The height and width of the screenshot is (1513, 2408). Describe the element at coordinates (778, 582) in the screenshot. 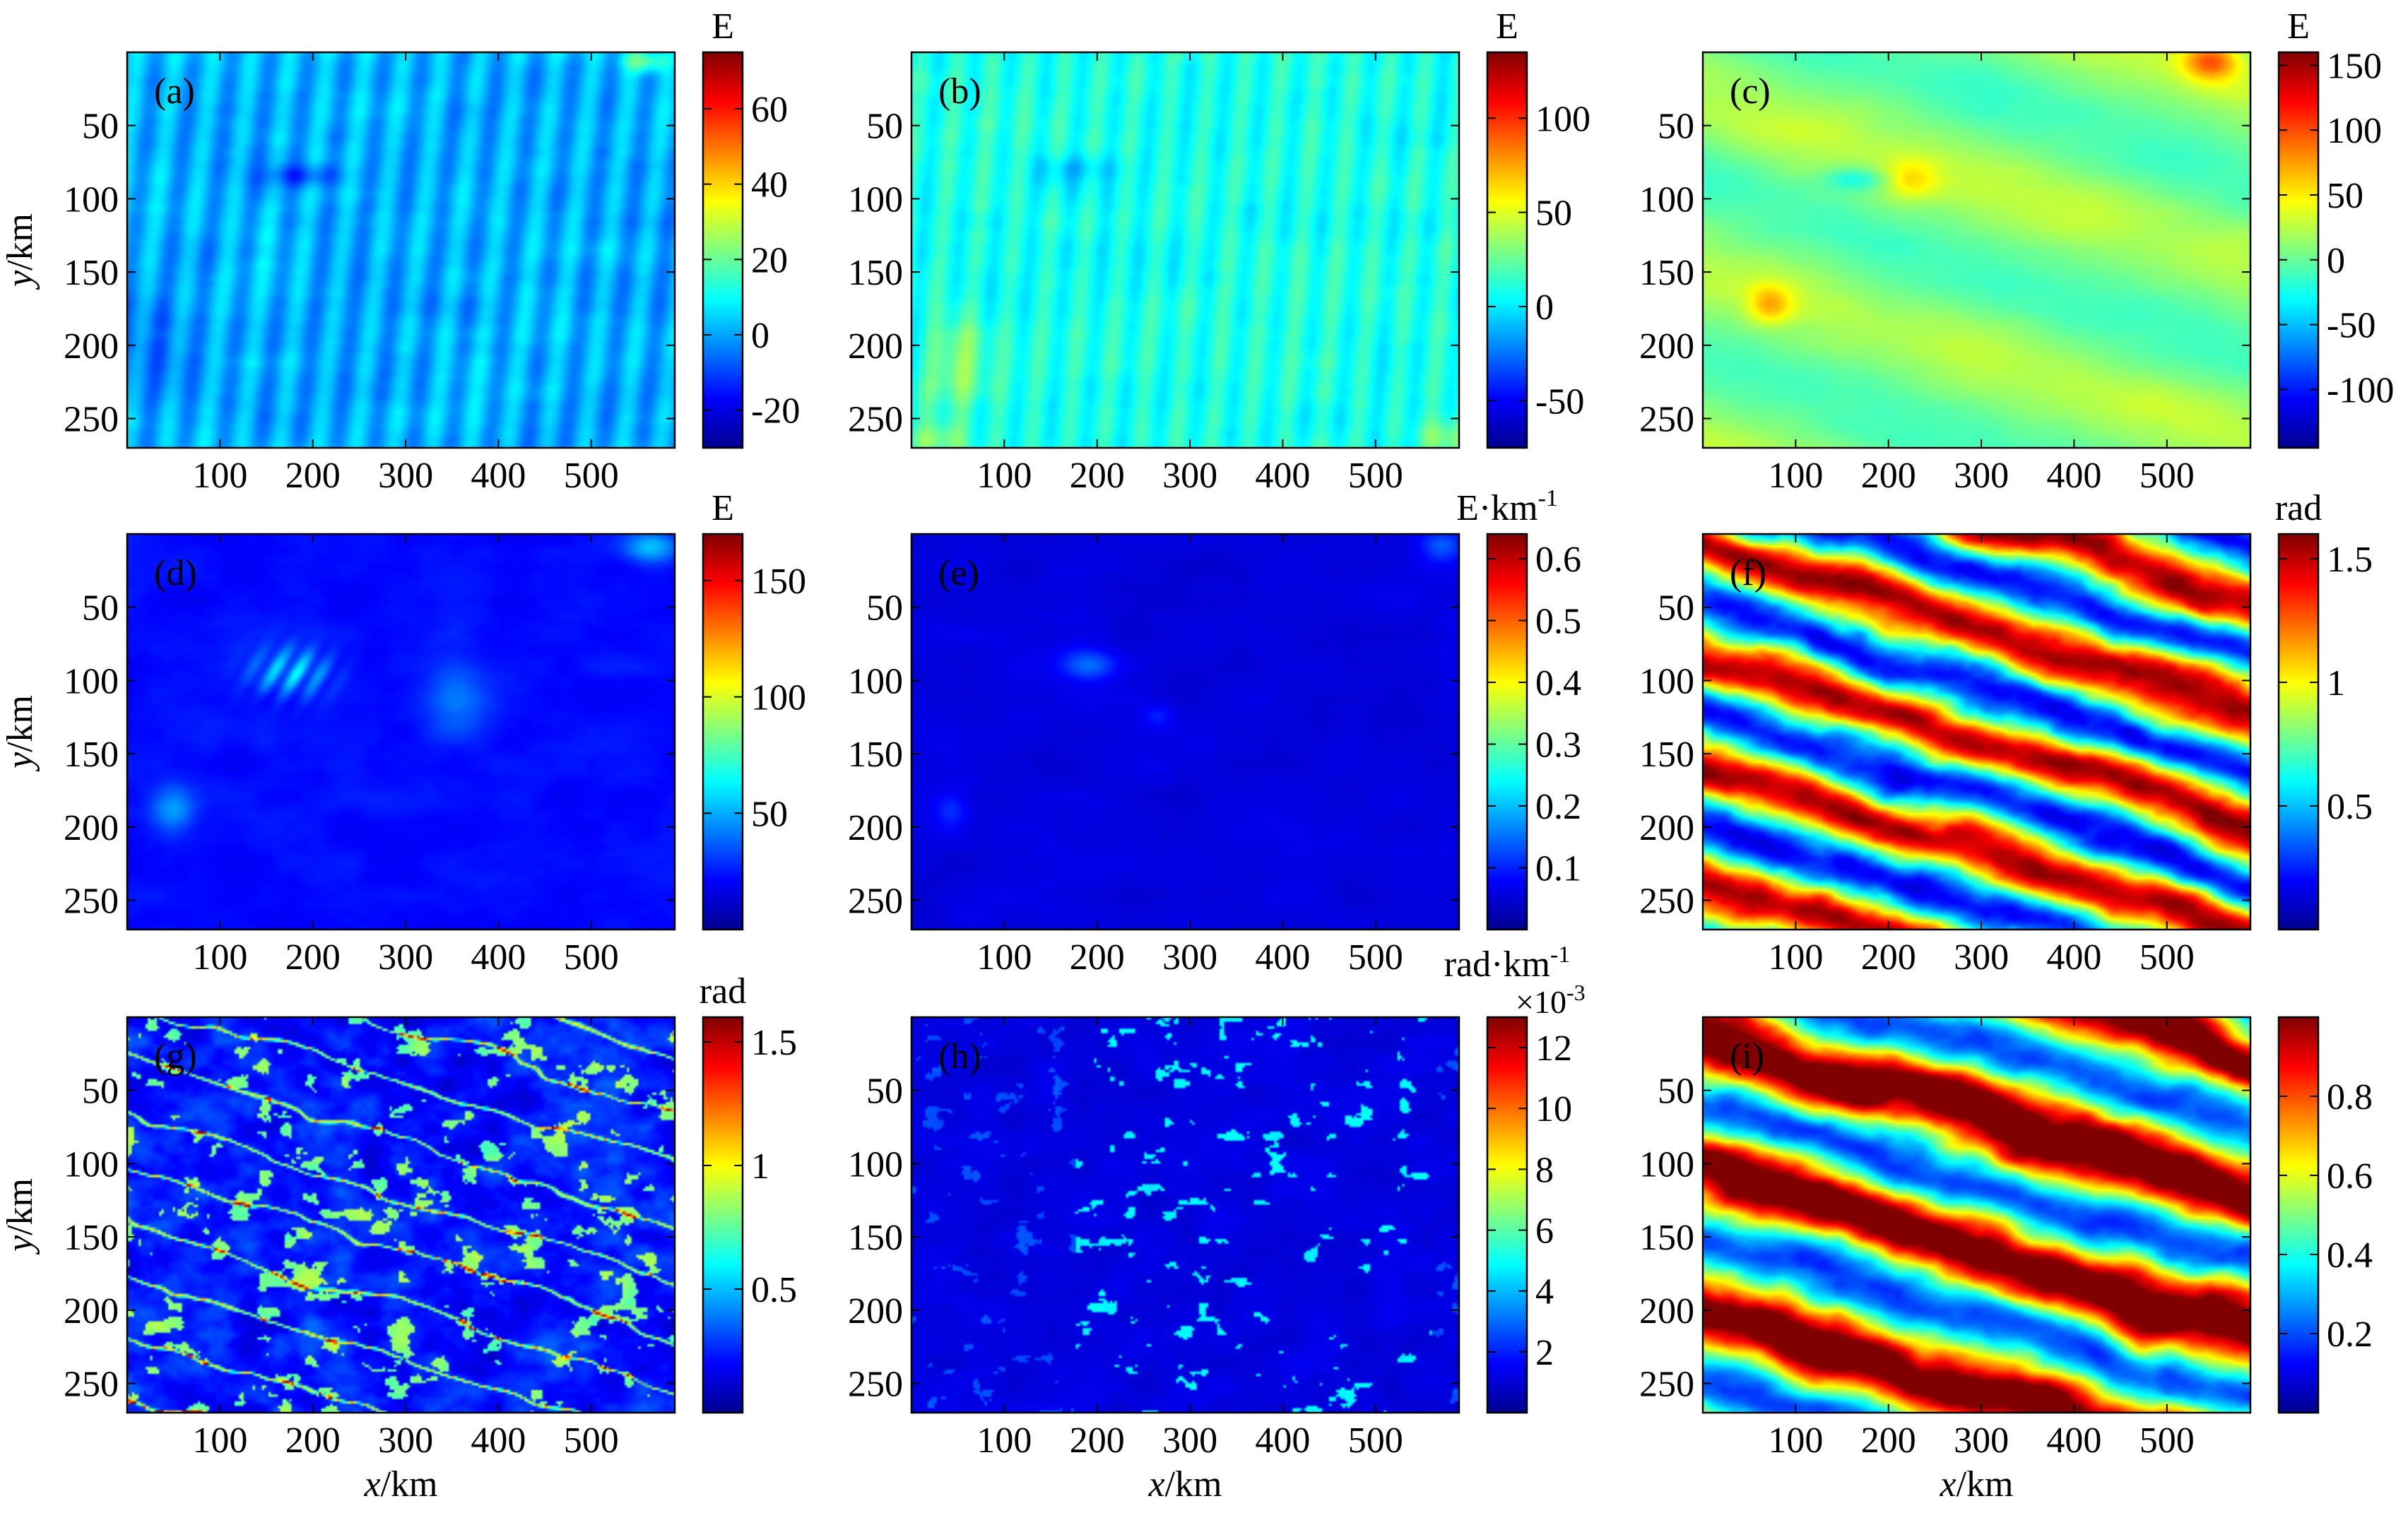

I see `colorbar-tick-label: 150` at that location.